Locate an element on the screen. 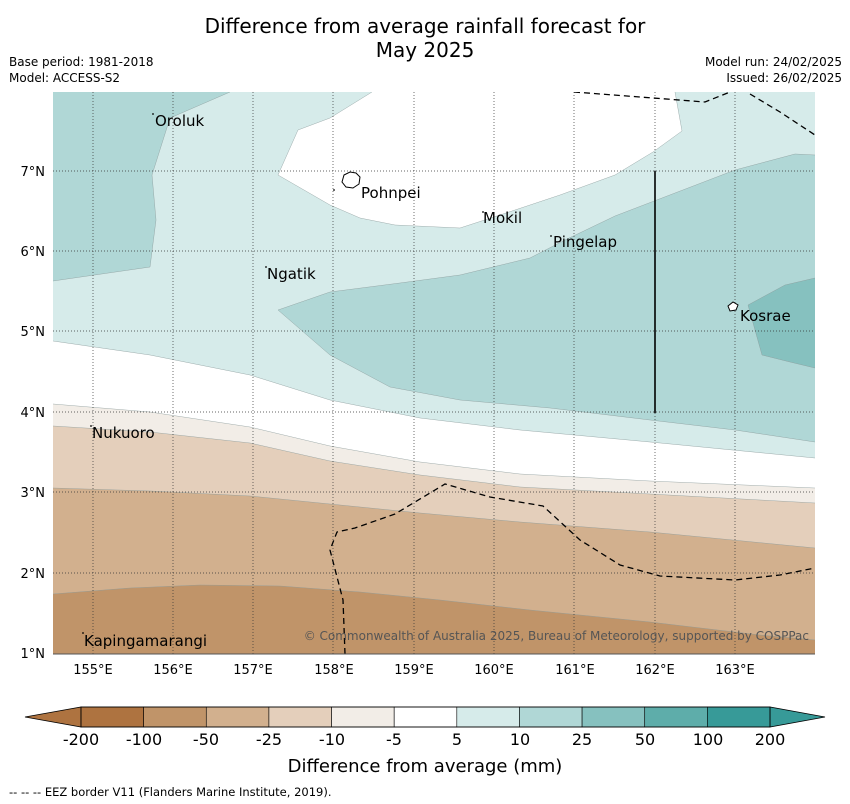 The width and height of the screenshot is (850, 804). colorbar-tick: 100 is located at coordinates (708, 739).